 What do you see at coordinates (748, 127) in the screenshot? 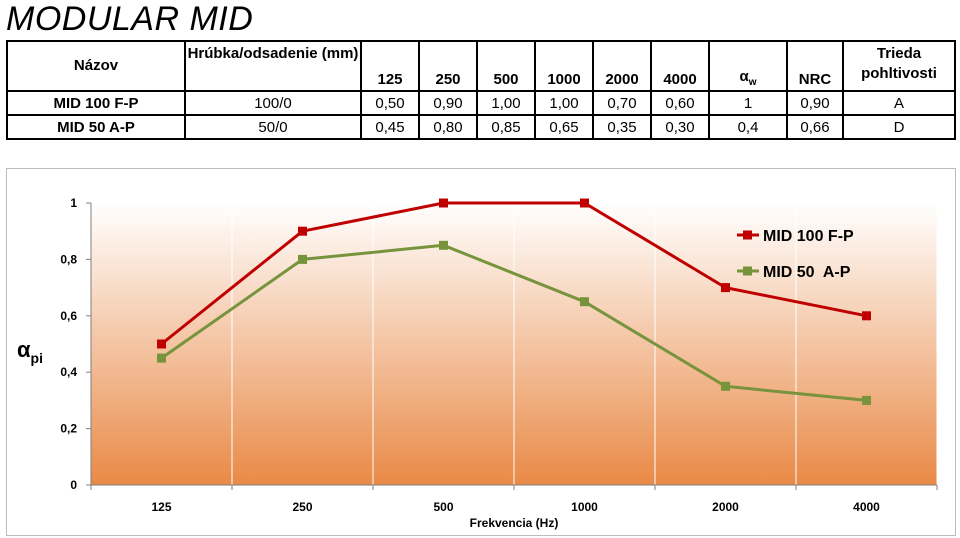
I see `table-cell: 0,4` at bounding box center [748, 127].